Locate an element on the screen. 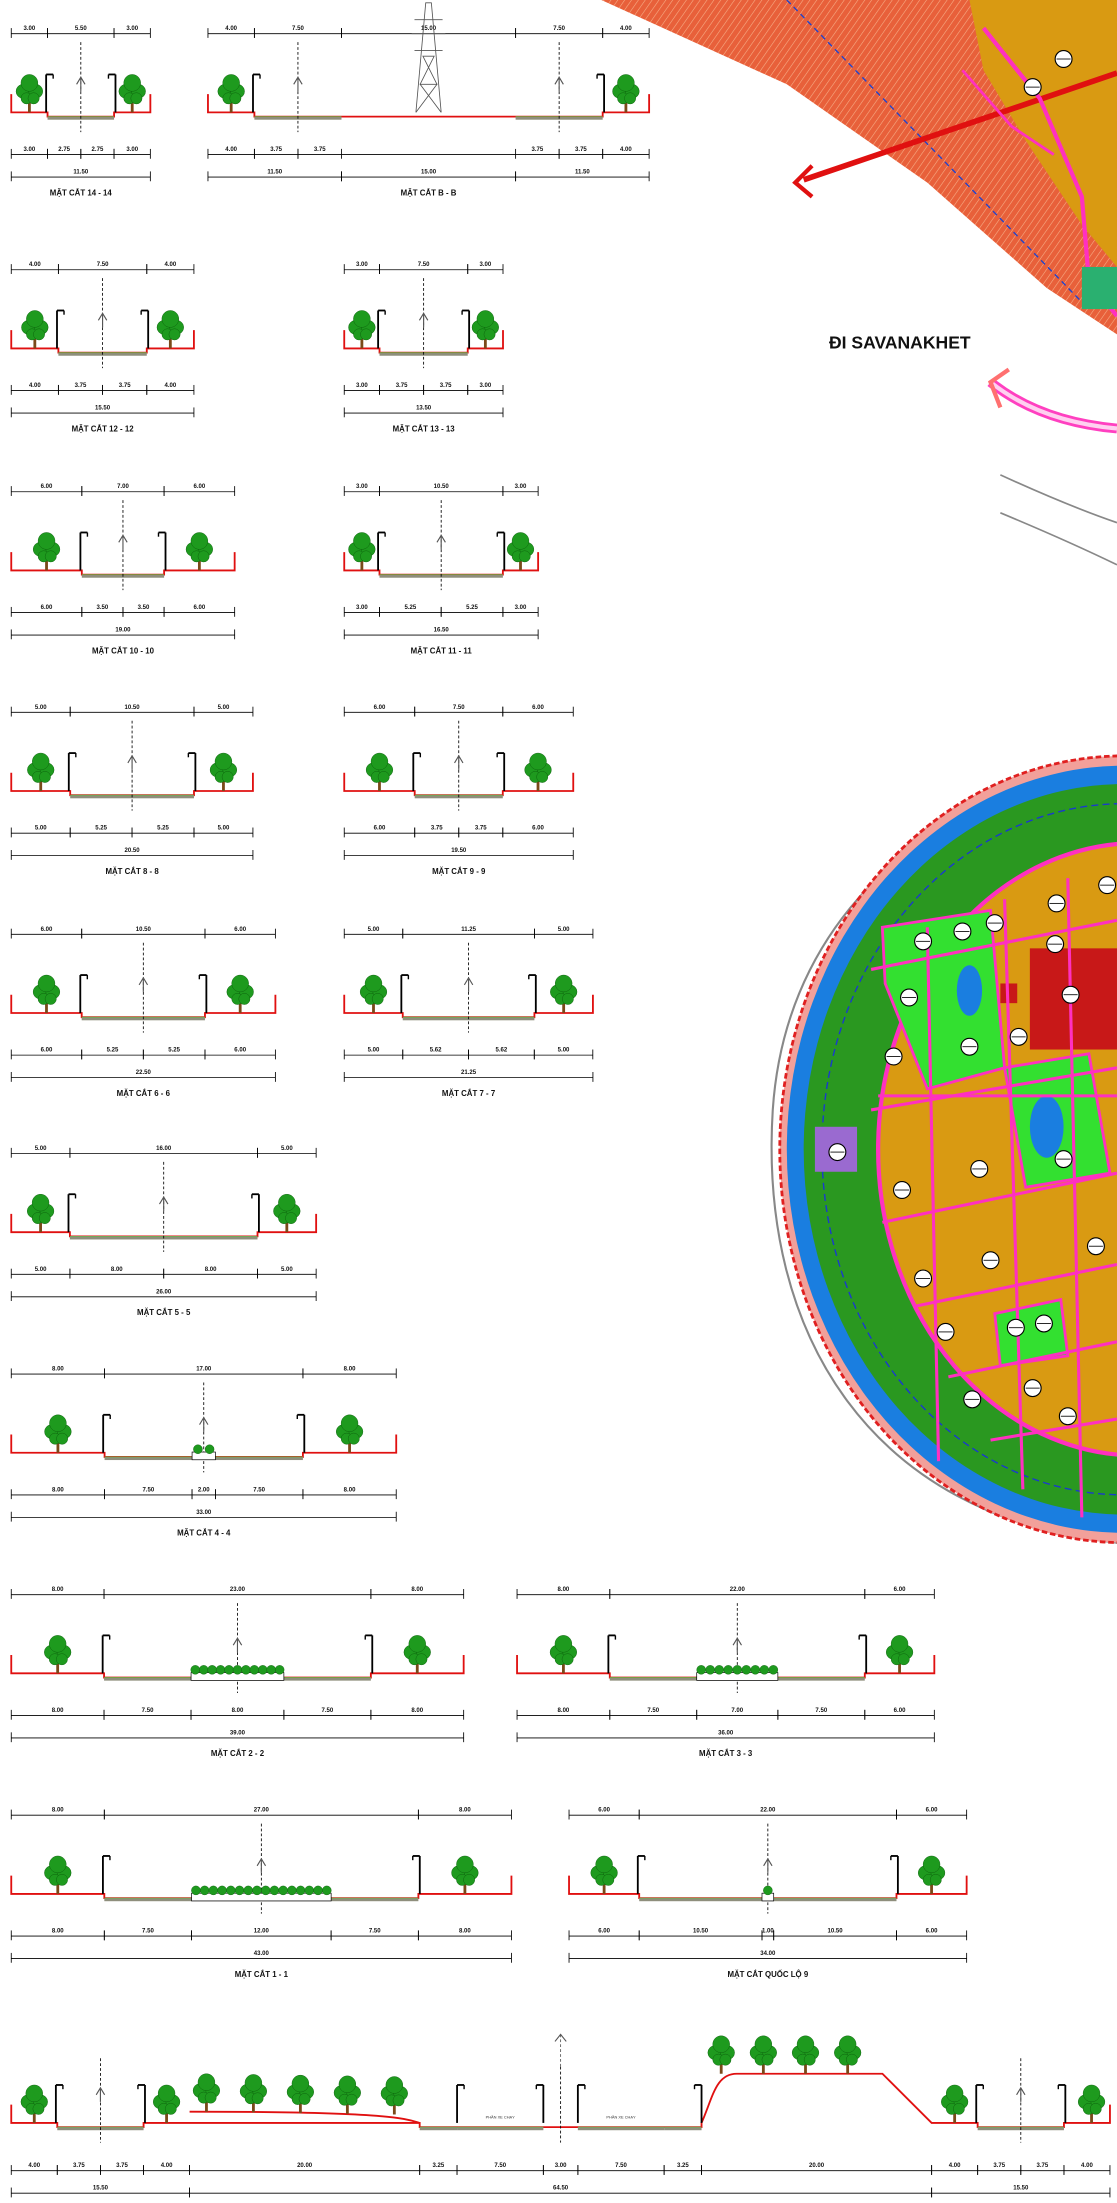 The height and width of the screenshot is (2203, 1117). section-title: MẶT CẮT 11 - 11 is located at coordinates (442, 650).